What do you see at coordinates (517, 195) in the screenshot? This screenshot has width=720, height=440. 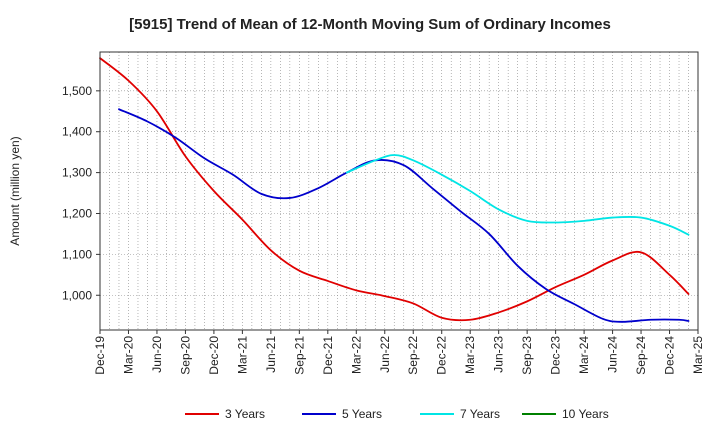 I see `series-line-7-years` at bounding box center [517, 195].